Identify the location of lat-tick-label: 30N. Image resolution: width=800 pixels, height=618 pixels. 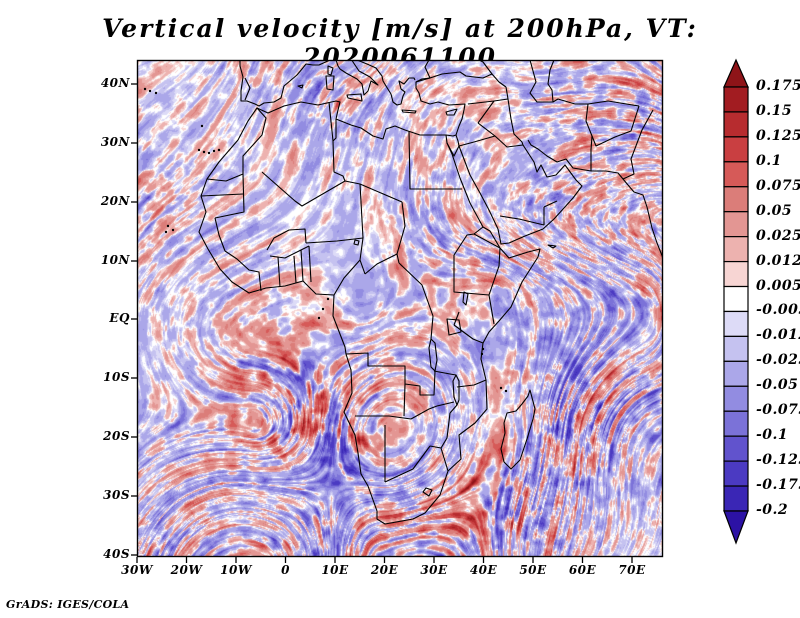
(115, 142).